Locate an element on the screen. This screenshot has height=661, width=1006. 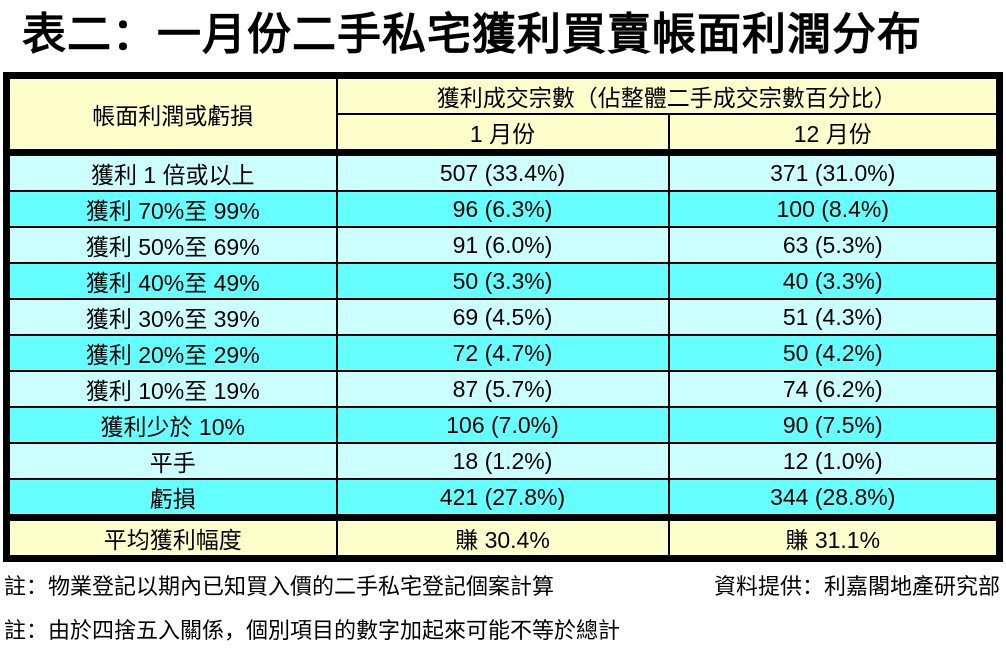
row-jan-value: 507 (33.4%) is located at coordinates (502, 170).